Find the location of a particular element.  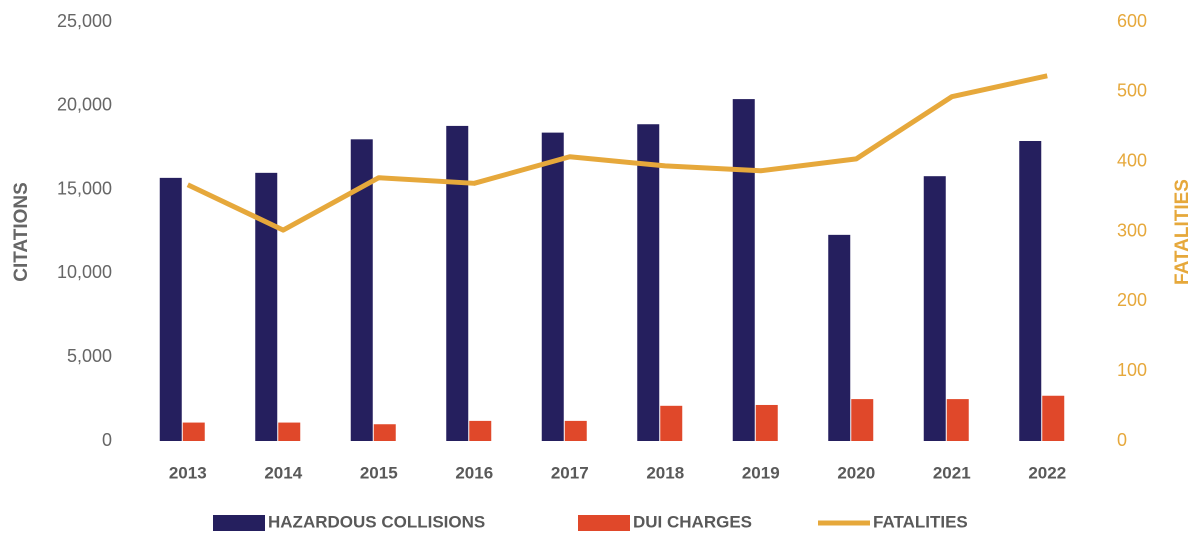

y-axis-title: CITATIONS is located at coordinates (21, 232).